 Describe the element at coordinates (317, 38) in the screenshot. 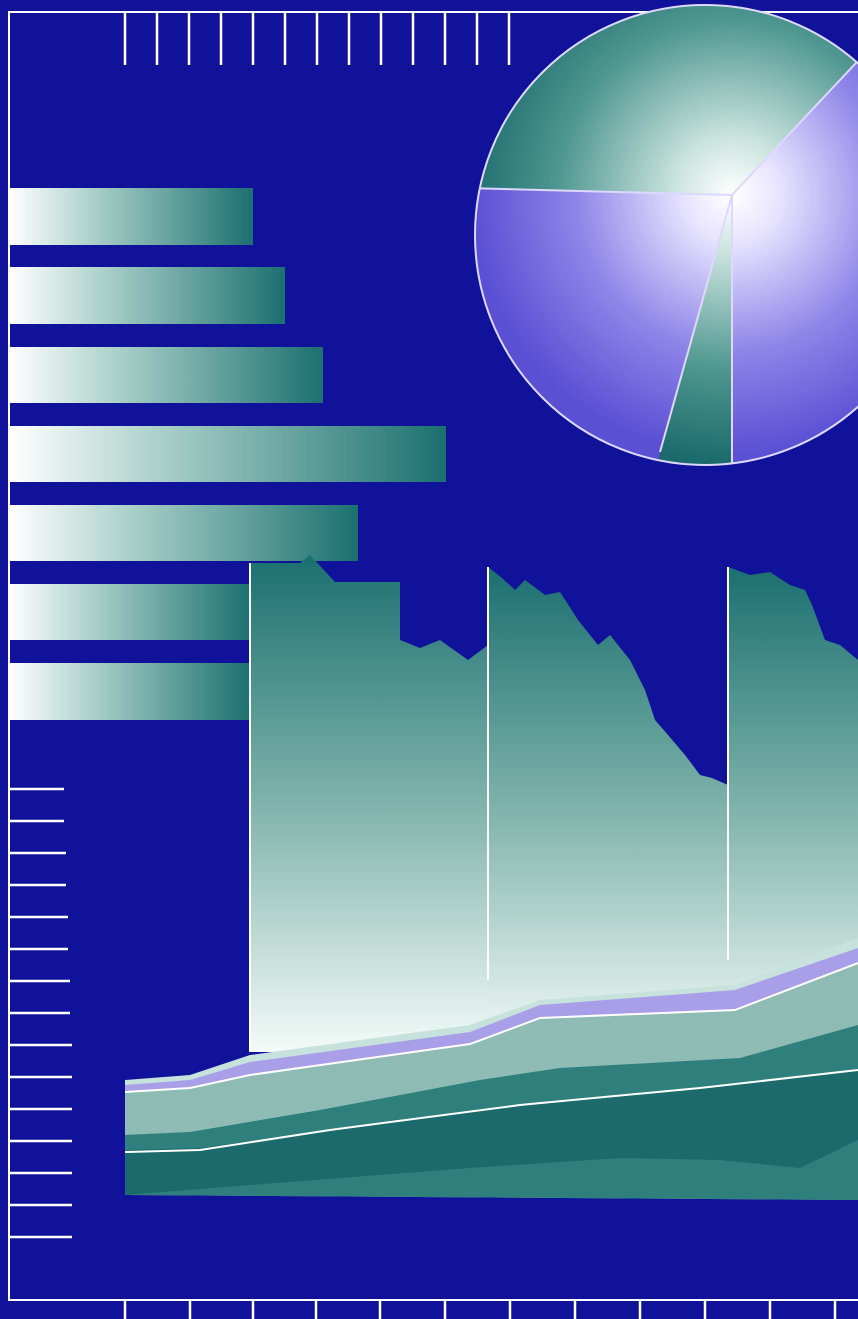

I see `top-ticks` at that location.